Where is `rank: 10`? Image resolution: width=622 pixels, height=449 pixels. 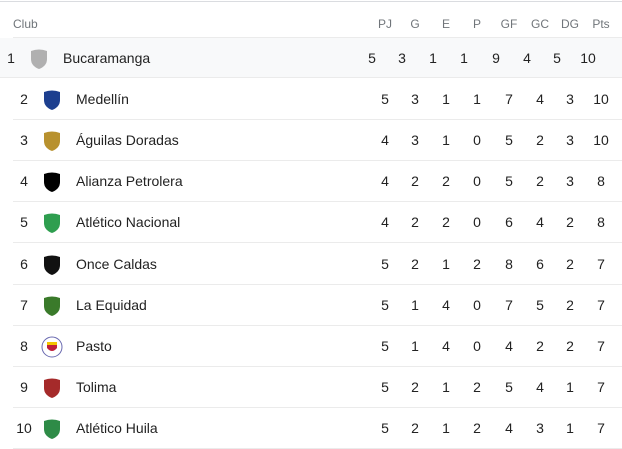
rank: 10 is located at coordinates (24, 427).